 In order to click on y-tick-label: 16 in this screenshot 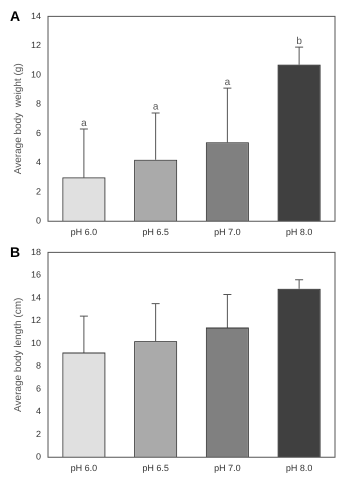, I will do `click(36, 275)`.